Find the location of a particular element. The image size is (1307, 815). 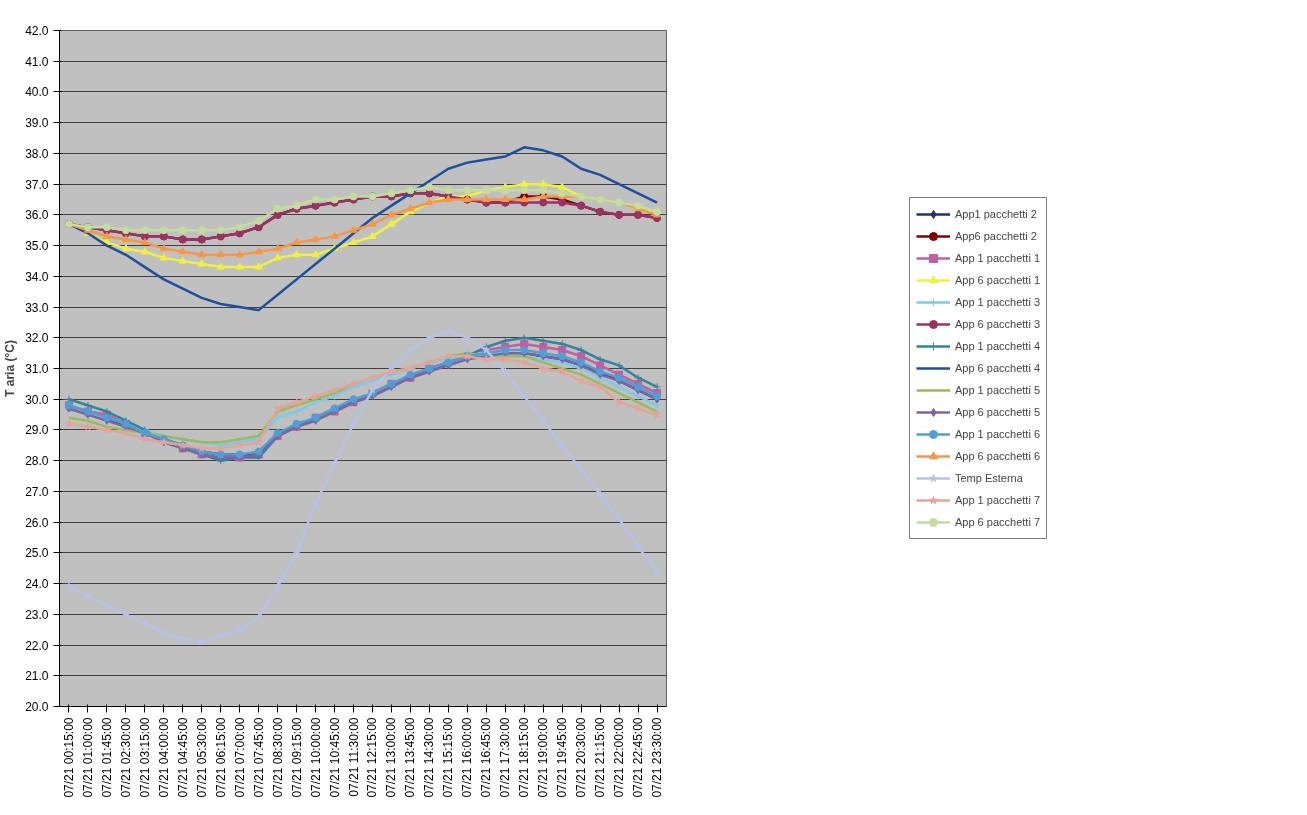

x-tick-label: 07/21 16:45:00 is located at coordinates (486, 757).